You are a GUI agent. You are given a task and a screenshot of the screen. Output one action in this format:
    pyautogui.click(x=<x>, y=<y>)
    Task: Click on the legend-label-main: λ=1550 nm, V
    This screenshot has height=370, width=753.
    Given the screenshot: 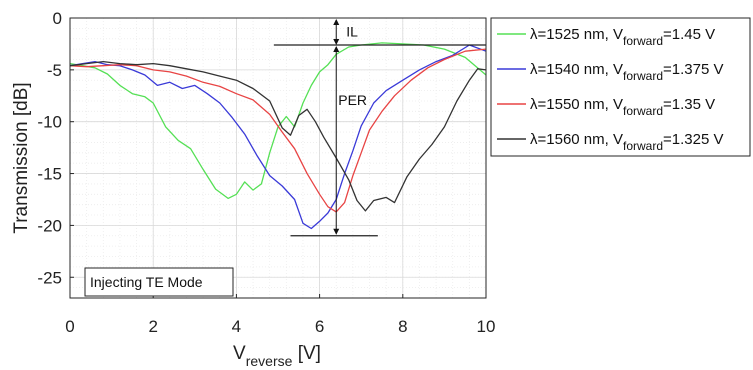 What is the action you would take?
    pyautogui.click(x=576, y=104)
    